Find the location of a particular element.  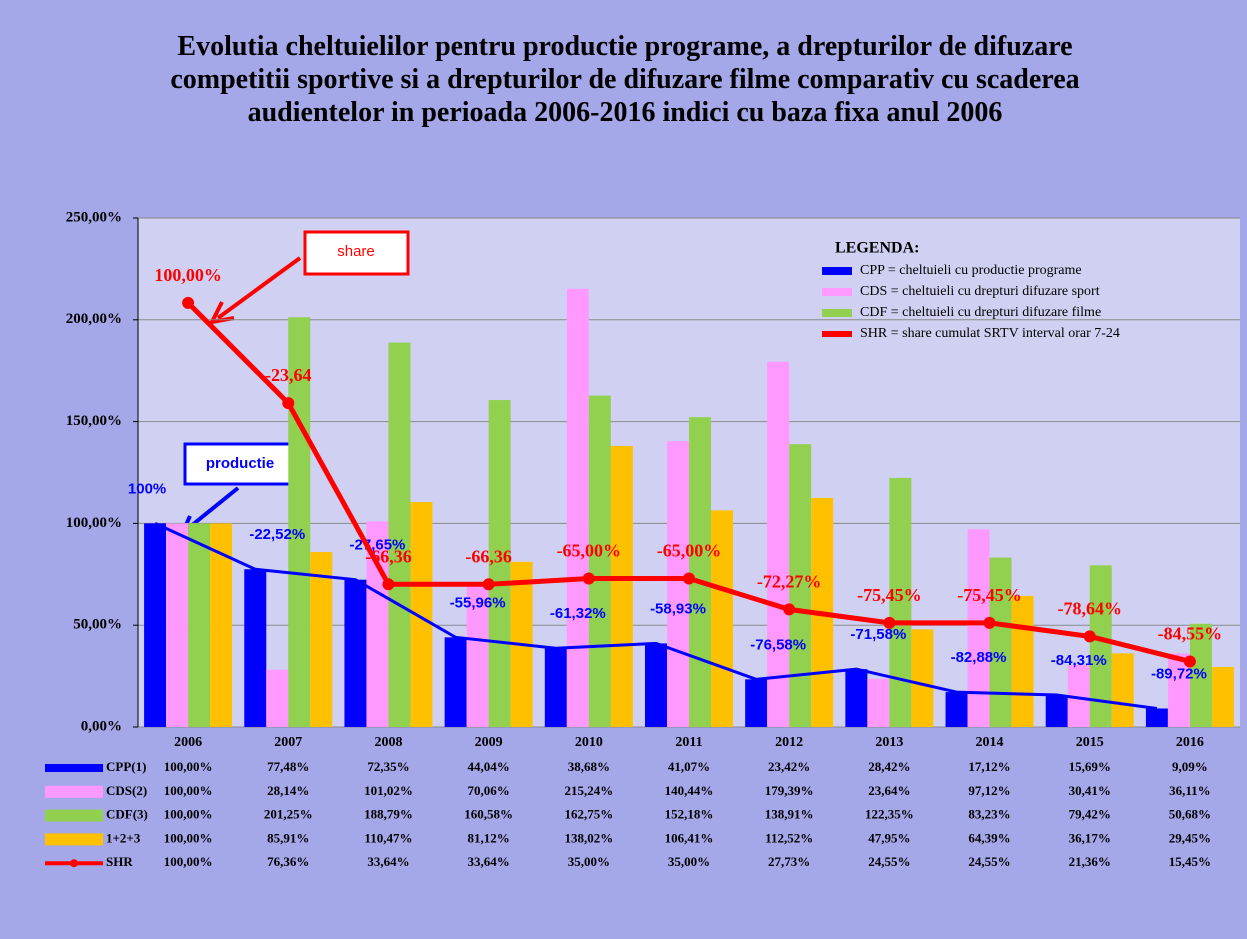

table-cell: 122,35% is located at coordinates (889, 814).